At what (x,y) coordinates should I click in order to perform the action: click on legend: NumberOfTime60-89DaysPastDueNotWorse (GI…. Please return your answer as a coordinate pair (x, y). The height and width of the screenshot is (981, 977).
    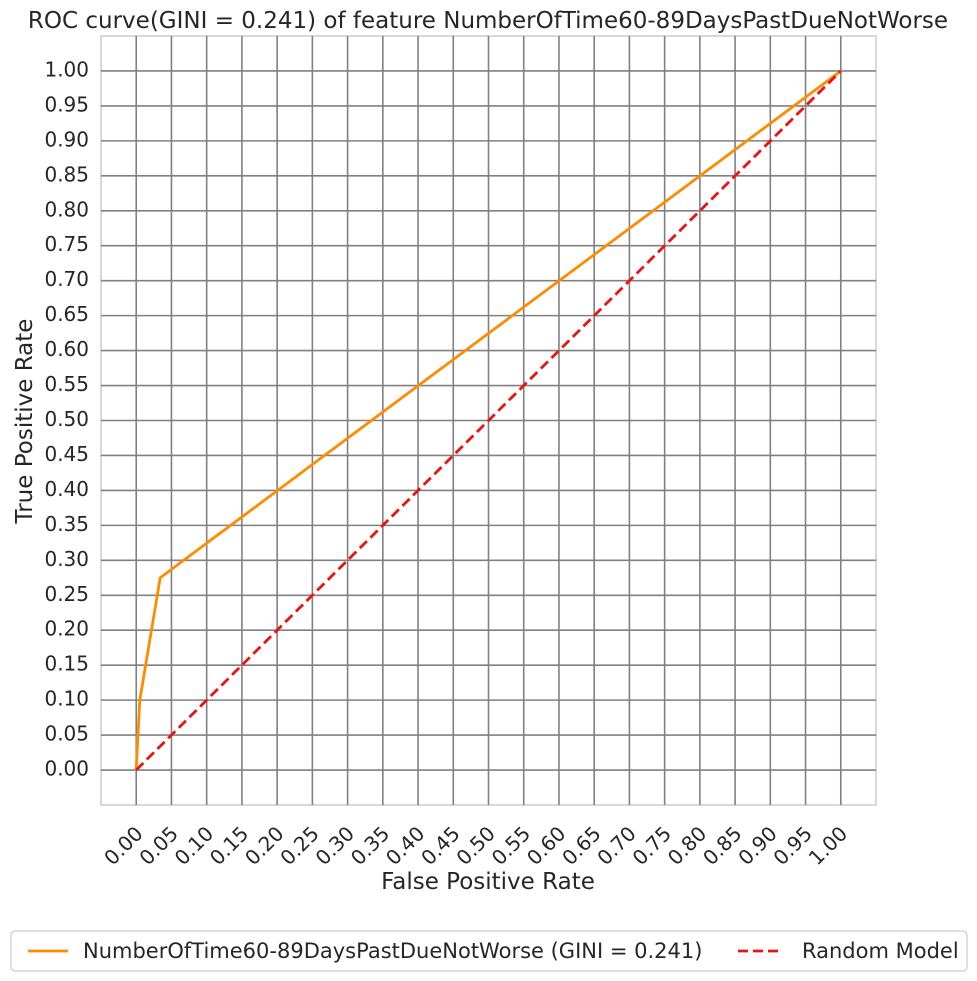
    Looking at the image, I should click on (489, 951).